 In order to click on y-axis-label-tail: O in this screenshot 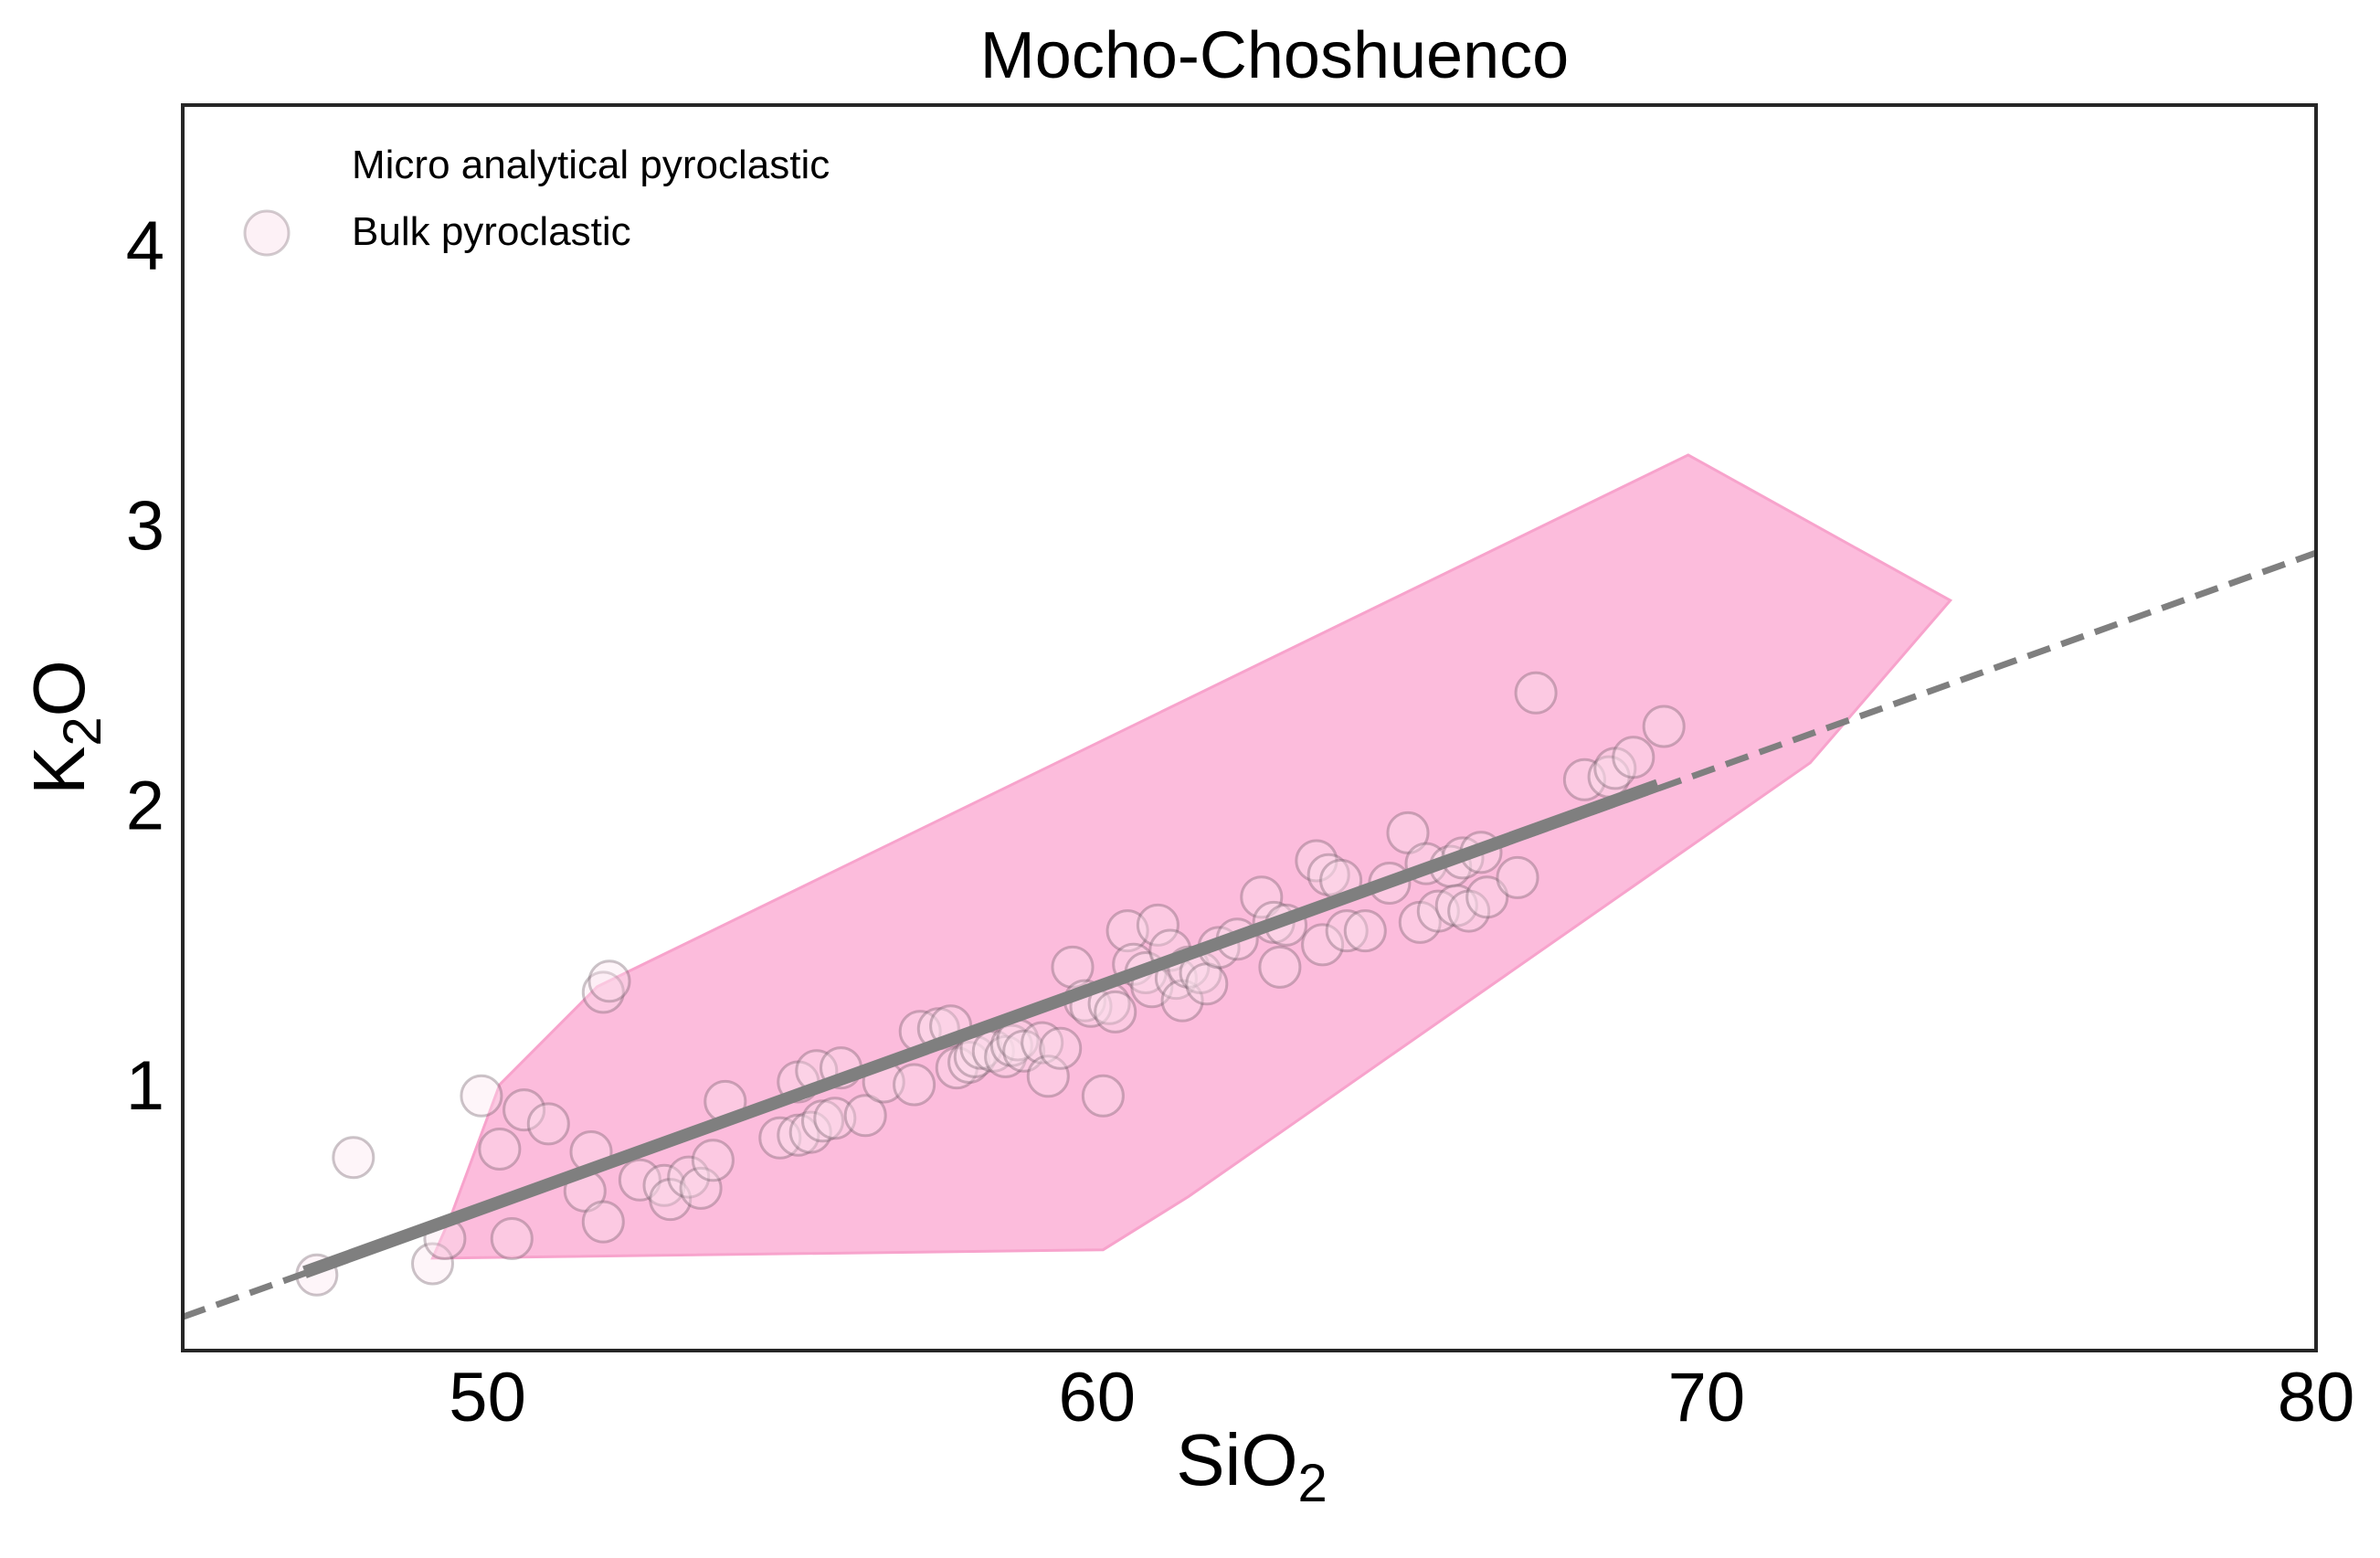, I will do `click(59, 688)`.